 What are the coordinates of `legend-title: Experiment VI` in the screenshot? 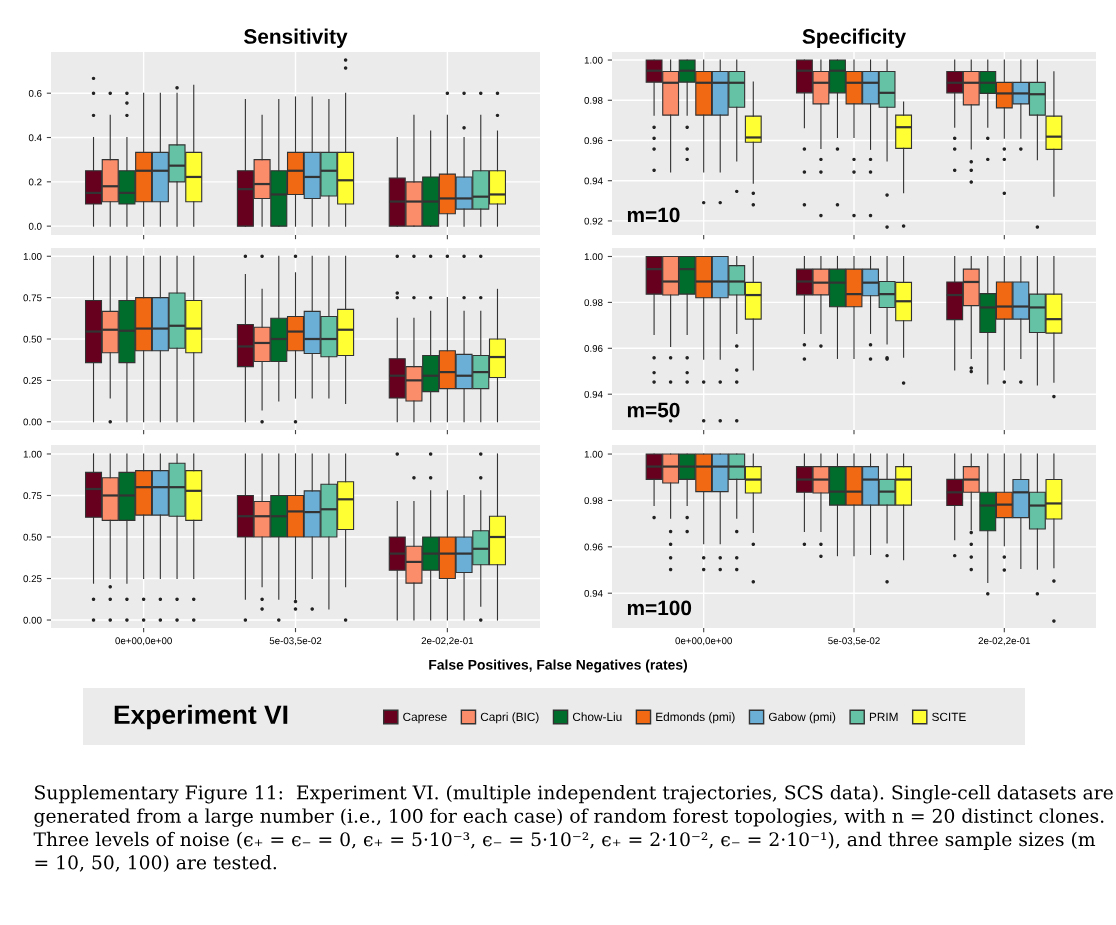 It's located at (201, 717).